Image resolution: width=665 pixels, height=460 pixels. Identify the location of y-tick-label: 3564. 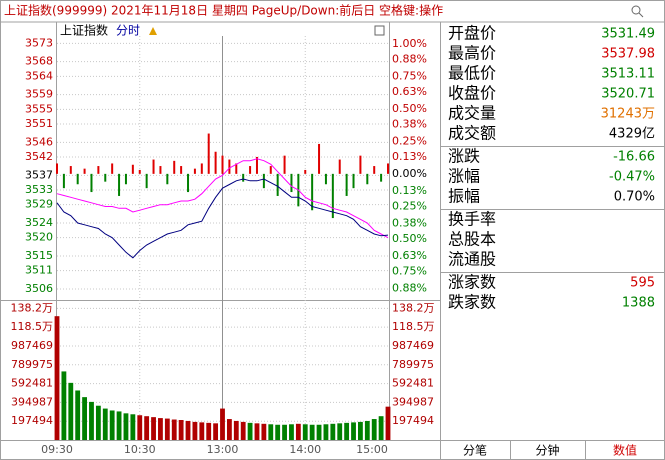
(39, 75).